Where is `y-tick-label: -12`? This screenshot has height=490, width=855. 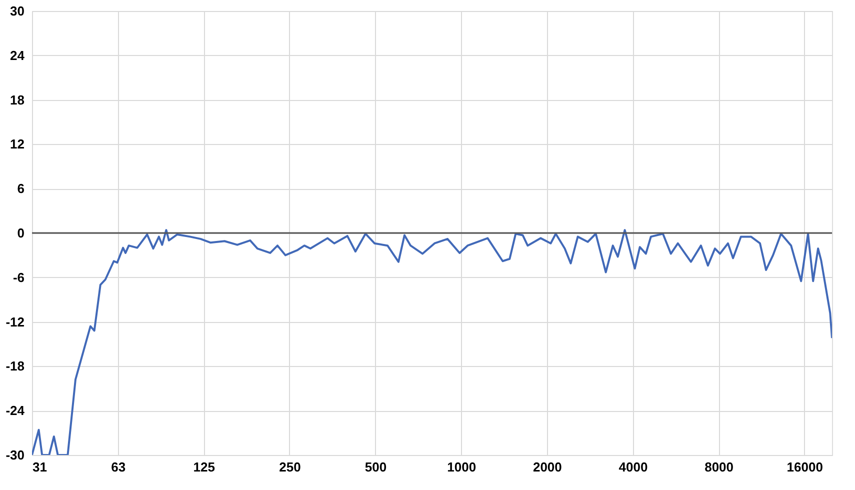
y-tick-label: -12 is located at coordinates (15, 322).